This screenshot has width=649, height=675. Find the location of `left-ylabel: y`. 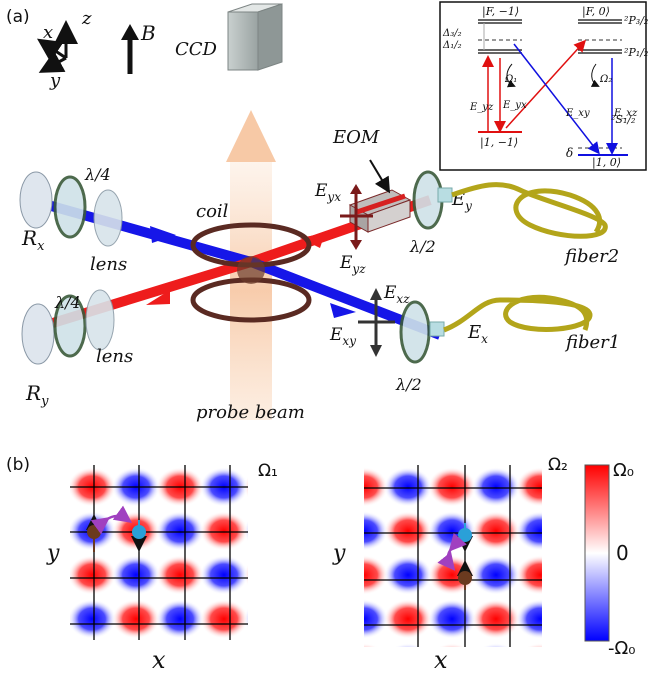

left-ylabel: y is located at coordinates (53, 553).